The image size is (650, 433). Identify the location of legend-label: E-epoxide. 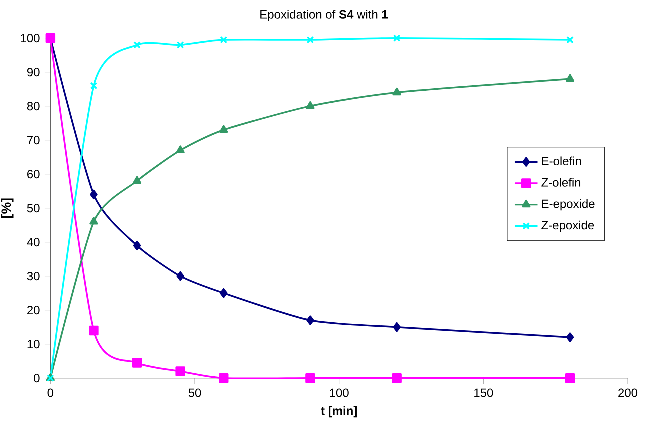
(568, 205).